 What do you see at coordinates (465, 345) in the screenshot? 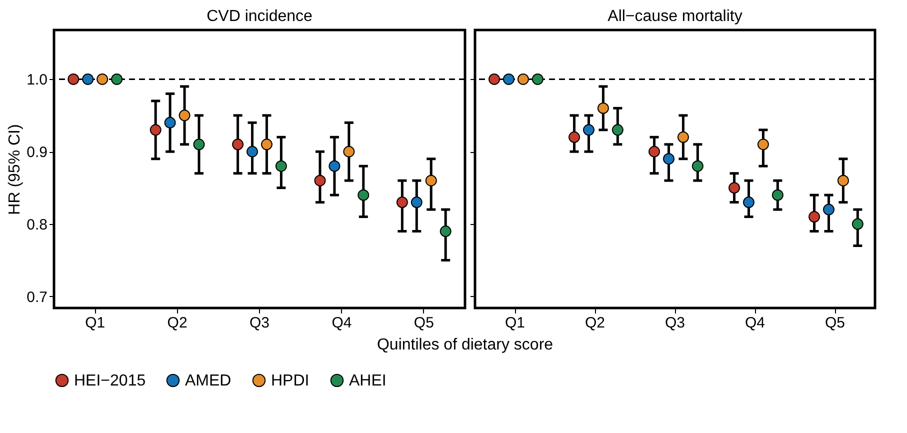
I see `x-axis-title: Quintiles of dietary score` at bounding box center [465, 345].